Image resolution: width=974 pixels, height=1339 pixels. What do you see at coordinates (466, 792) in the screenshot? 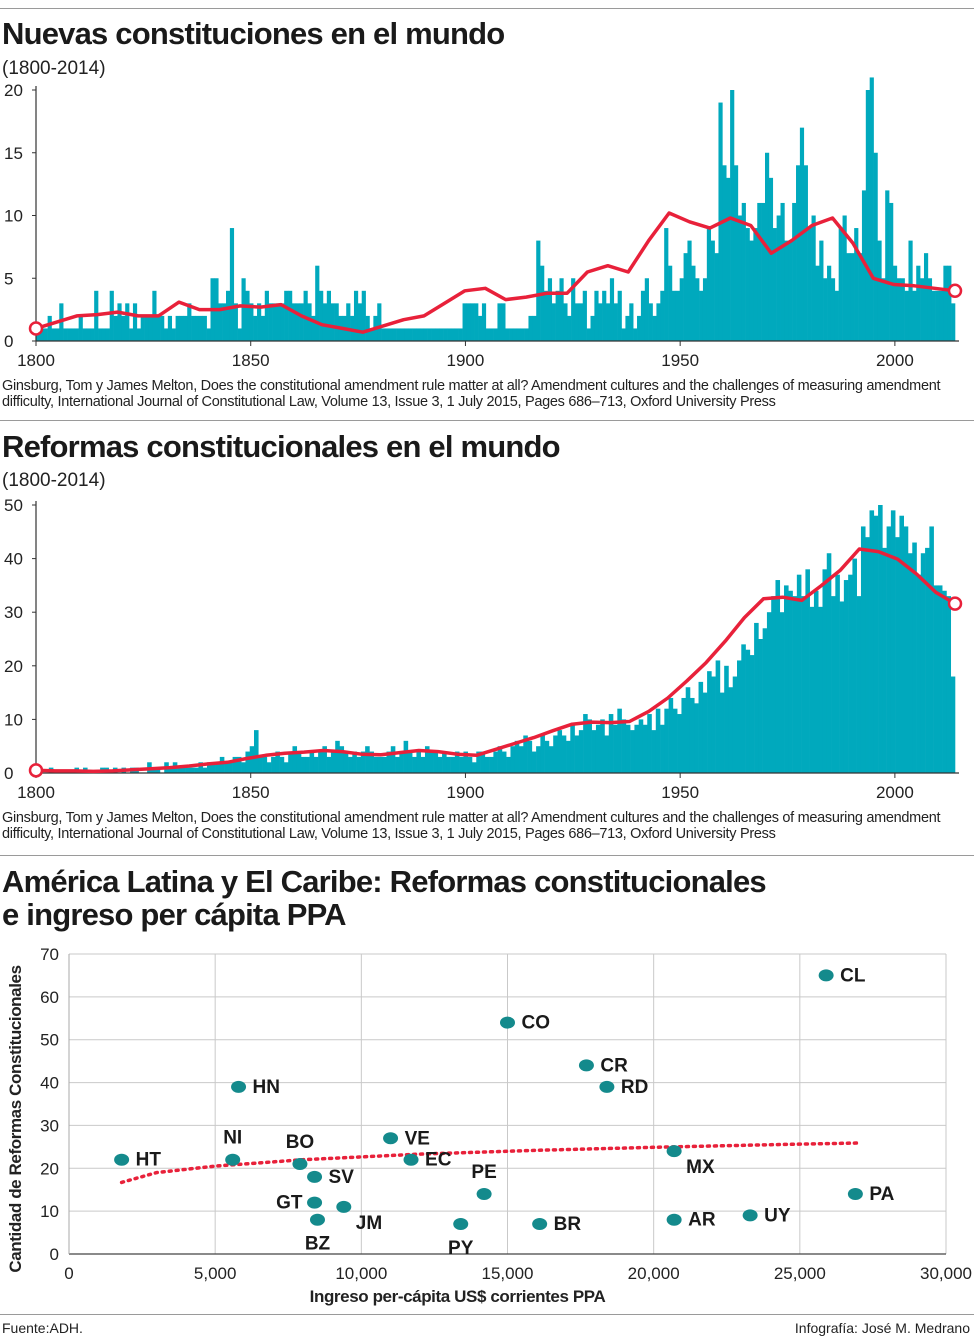
I see `chart2-x-tick-label: 1900` at bounding box center [466, 792].